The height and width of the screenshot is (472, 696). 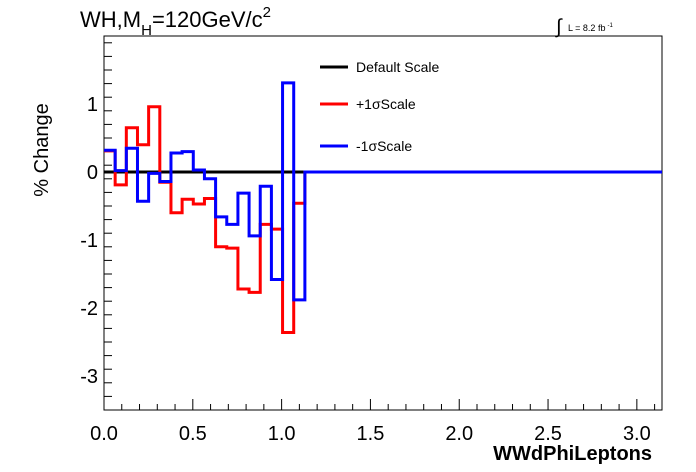 What do you see at coordinates (267, 12) in the screenshot?
I see `title-superscript: 2` at bounding box center [267, 12].